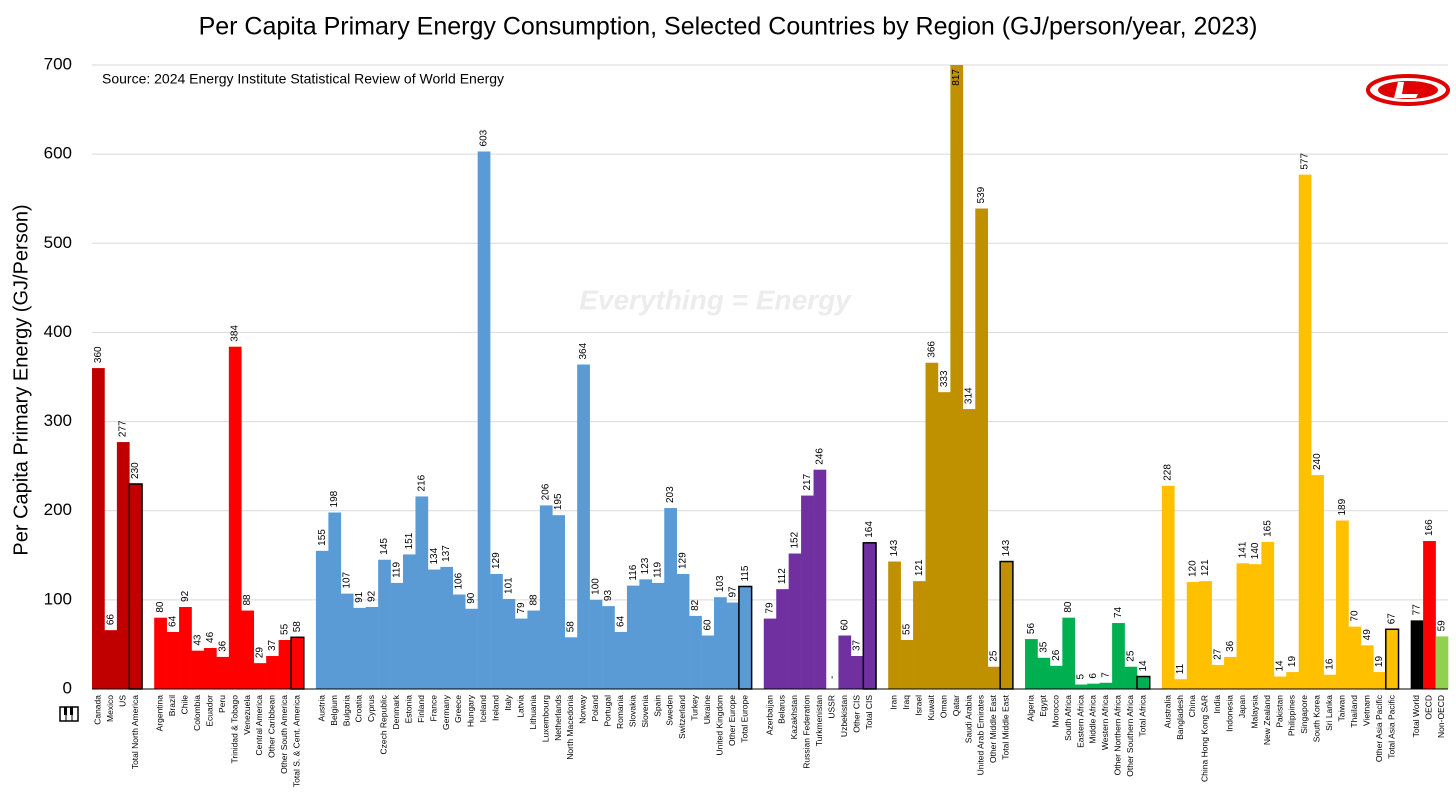 This screenshot has height=800, width=1456. Describe the element at coordinates (1354, 711) in the screenshot. I see `x-tick-label: Thailand` at that location.